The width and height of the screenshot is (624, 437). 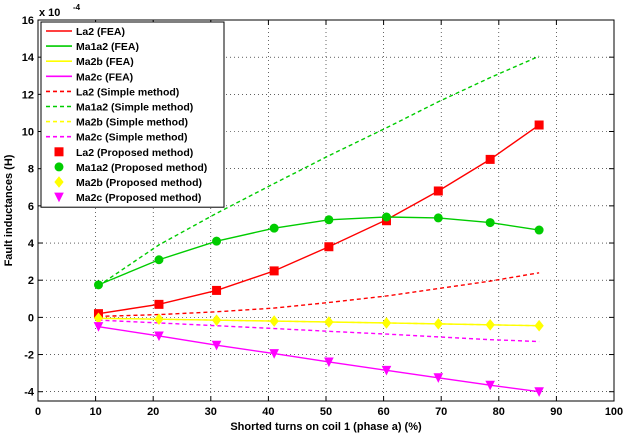 What do you see at coordinates (28, 95) in the screenshot?
I see `y-tick-label: 12` at bounding box center [28, 95].